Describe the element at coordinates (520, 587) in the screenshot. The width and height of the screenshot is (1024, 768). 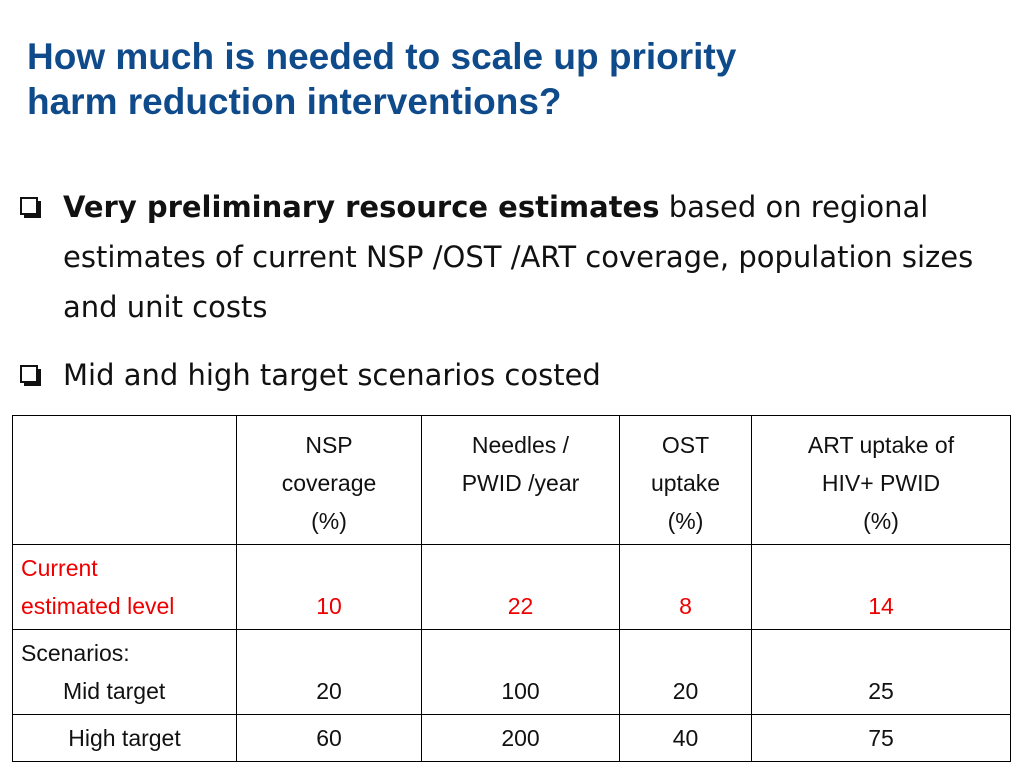
I see `table-cell: 22` at that location.